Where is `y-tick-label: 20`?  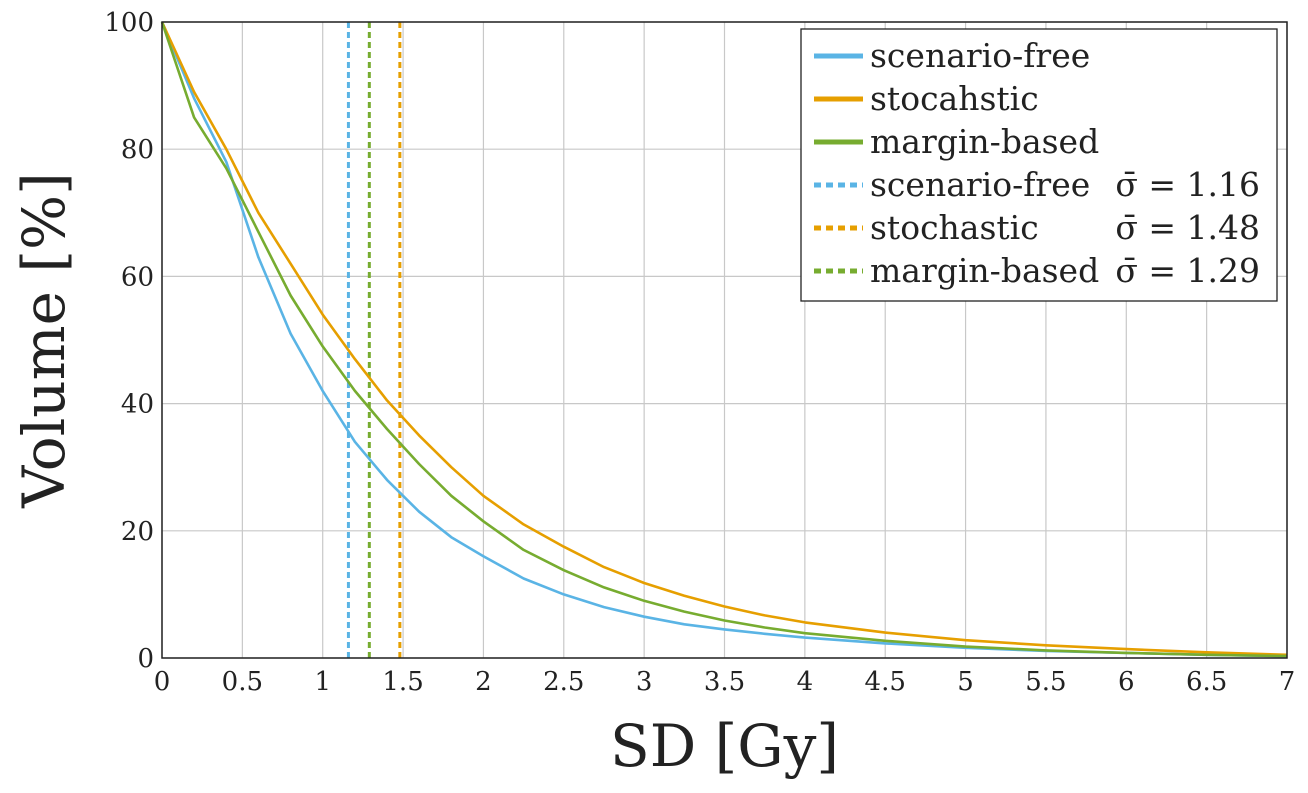
y-tick-label: 20 is located at coordinates (137, 532).